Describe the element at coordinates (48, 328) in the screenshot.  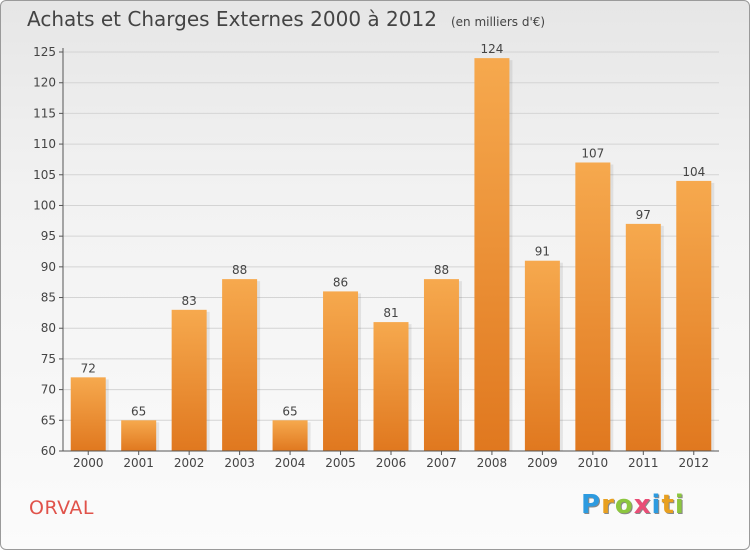
I see `y-tick-label-80: 80` at that location.